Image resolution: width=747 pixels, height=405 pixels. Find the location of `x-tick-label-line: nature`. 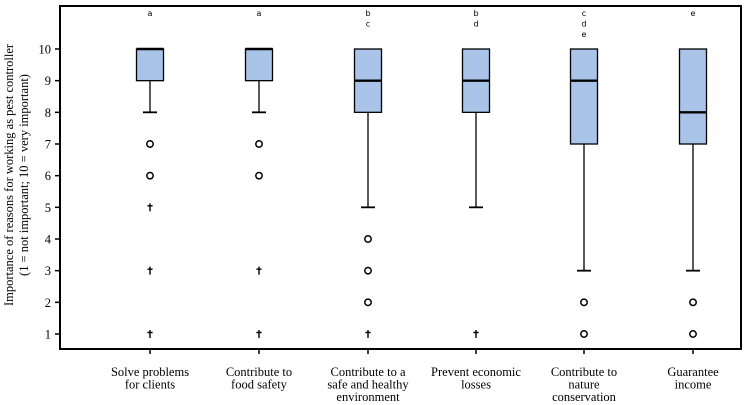

x-tick-label-line: nature is located at coordinates (584, 385).